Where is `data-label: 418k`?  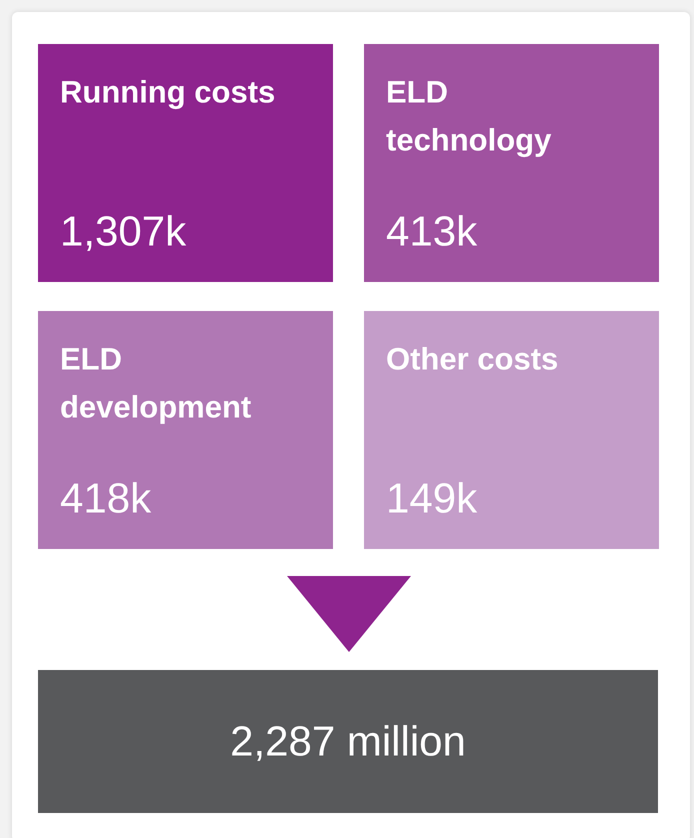 data-label: 418k is located at coordinates (106, 498).